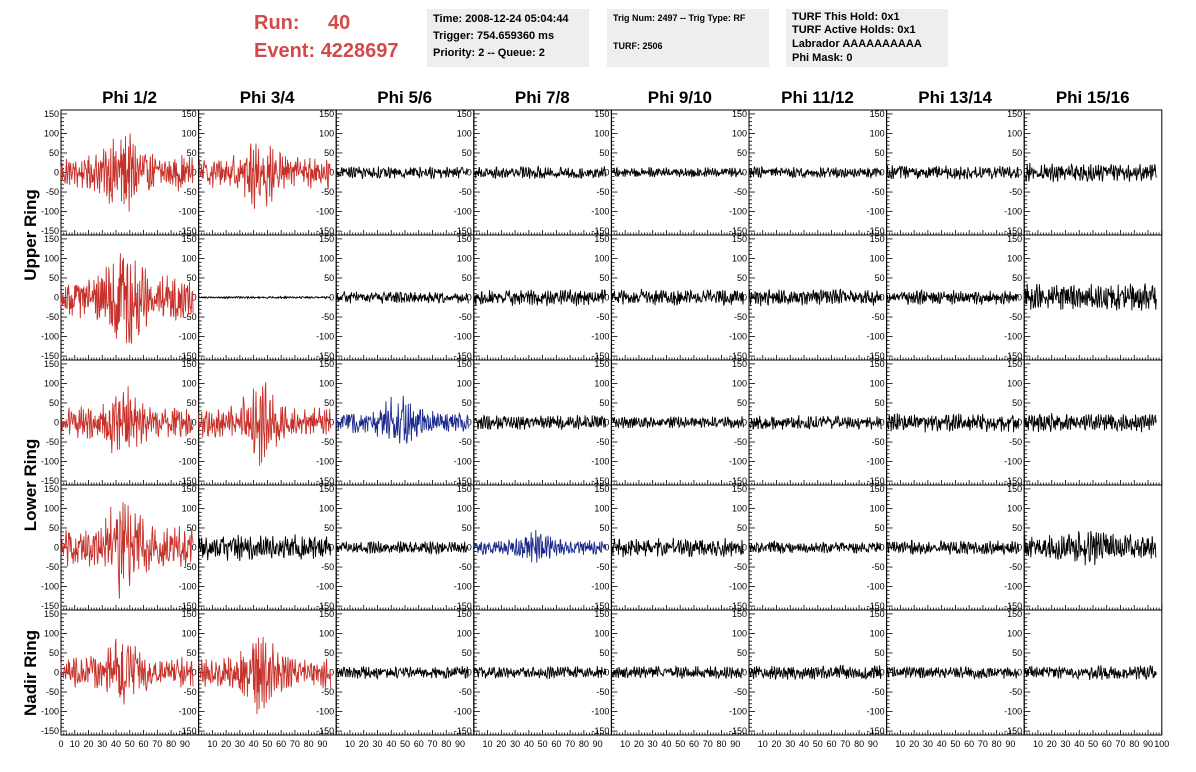 This screenshot has width=1196, height=772. Describe the element at coordinates (405, 97) in the screenshot. I see `phi-label: Phi 5/6` at that location.